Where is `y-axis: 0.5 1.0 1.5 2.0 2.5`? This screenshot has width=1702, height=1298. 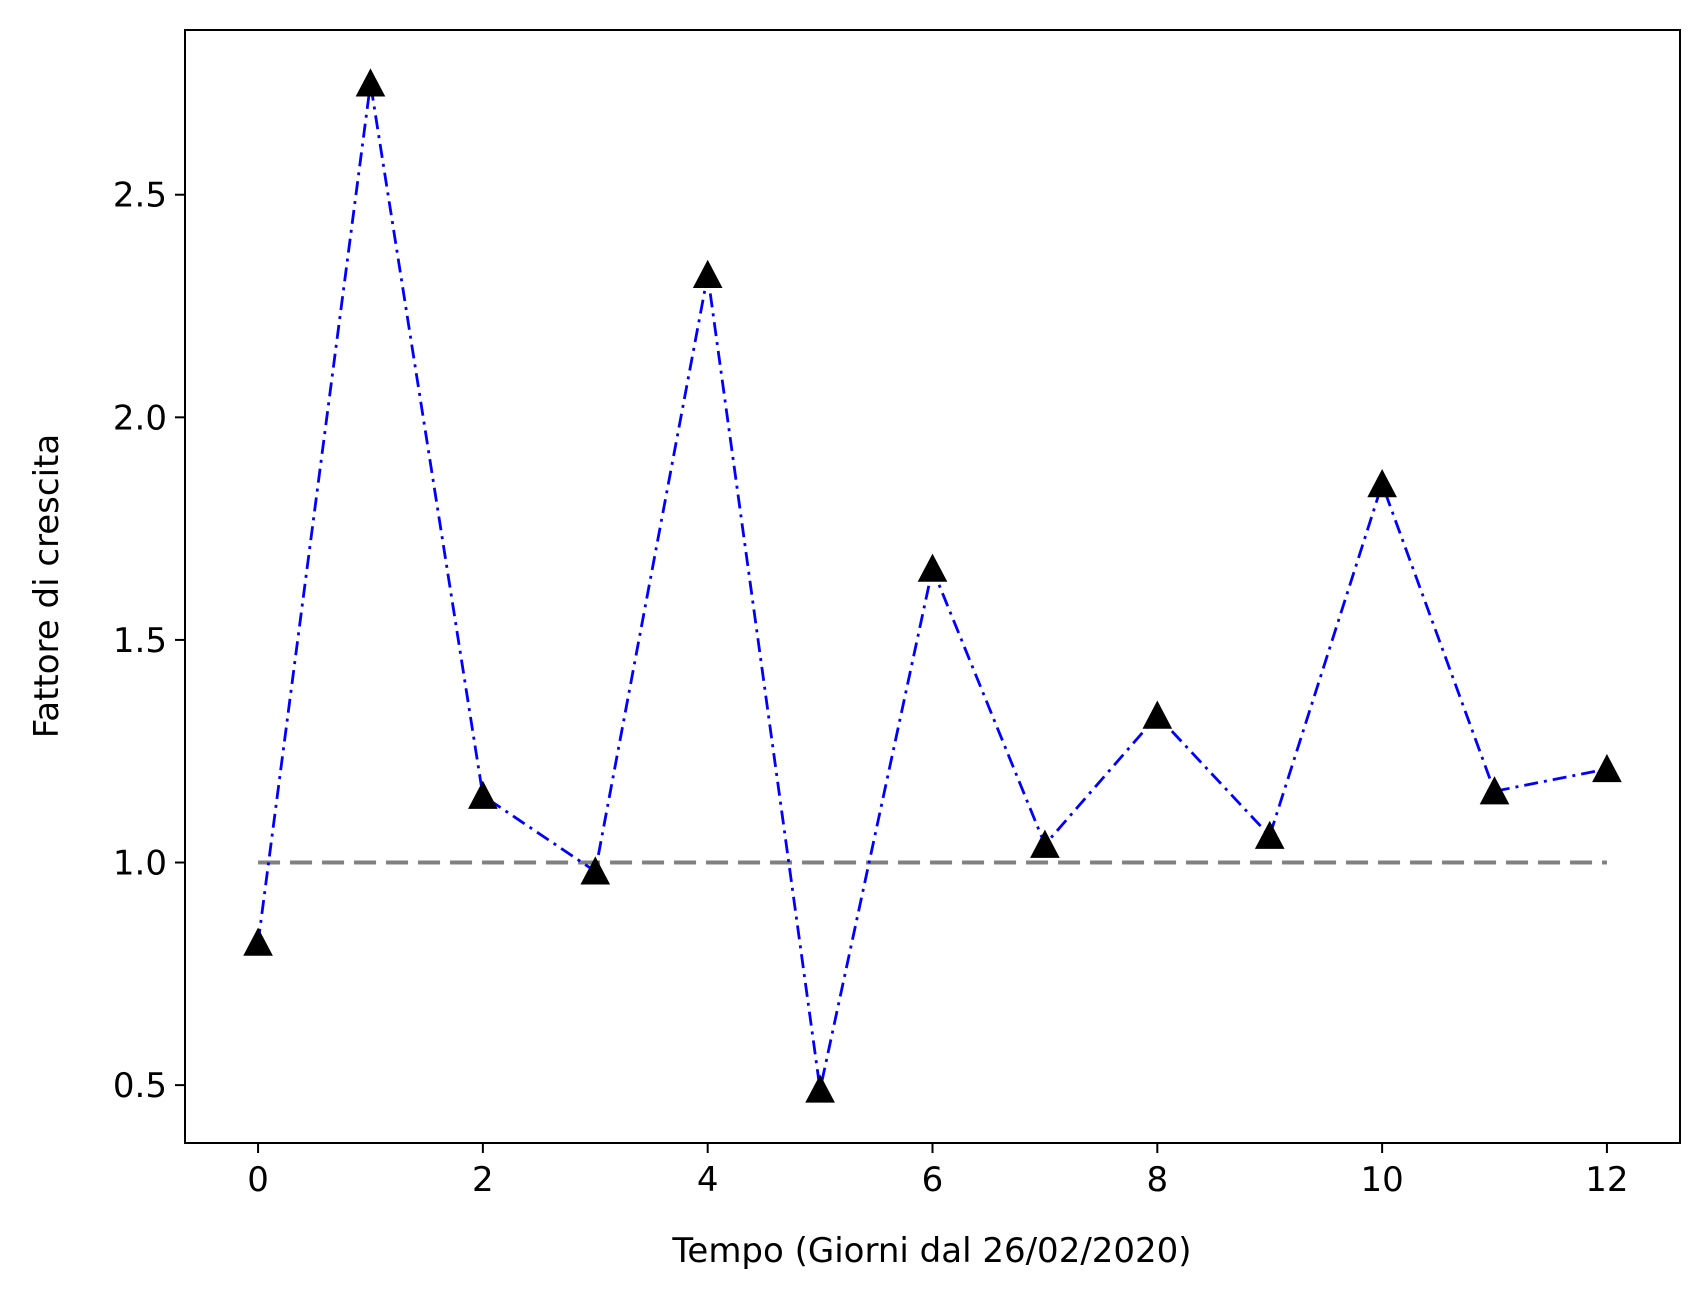 y-axis: 0.5 1.0 1.5 2.0 2.5 is located at coordinates (149, 641).